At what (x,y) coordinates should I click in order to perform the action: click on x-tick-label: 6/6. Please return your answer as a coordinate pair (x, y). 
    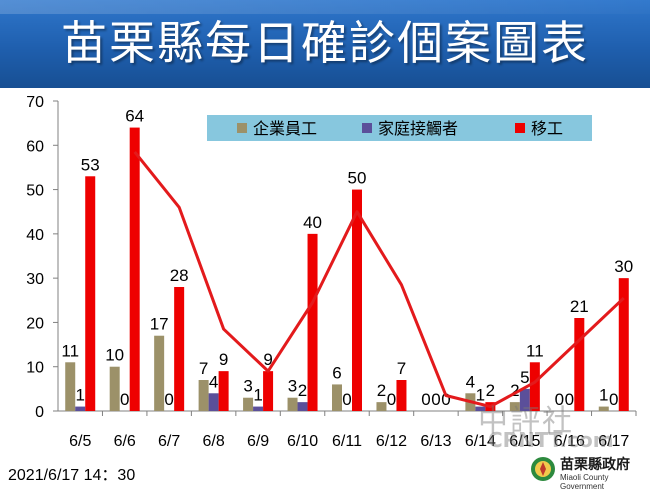
    Looking at the image, I should click on (125, 441).